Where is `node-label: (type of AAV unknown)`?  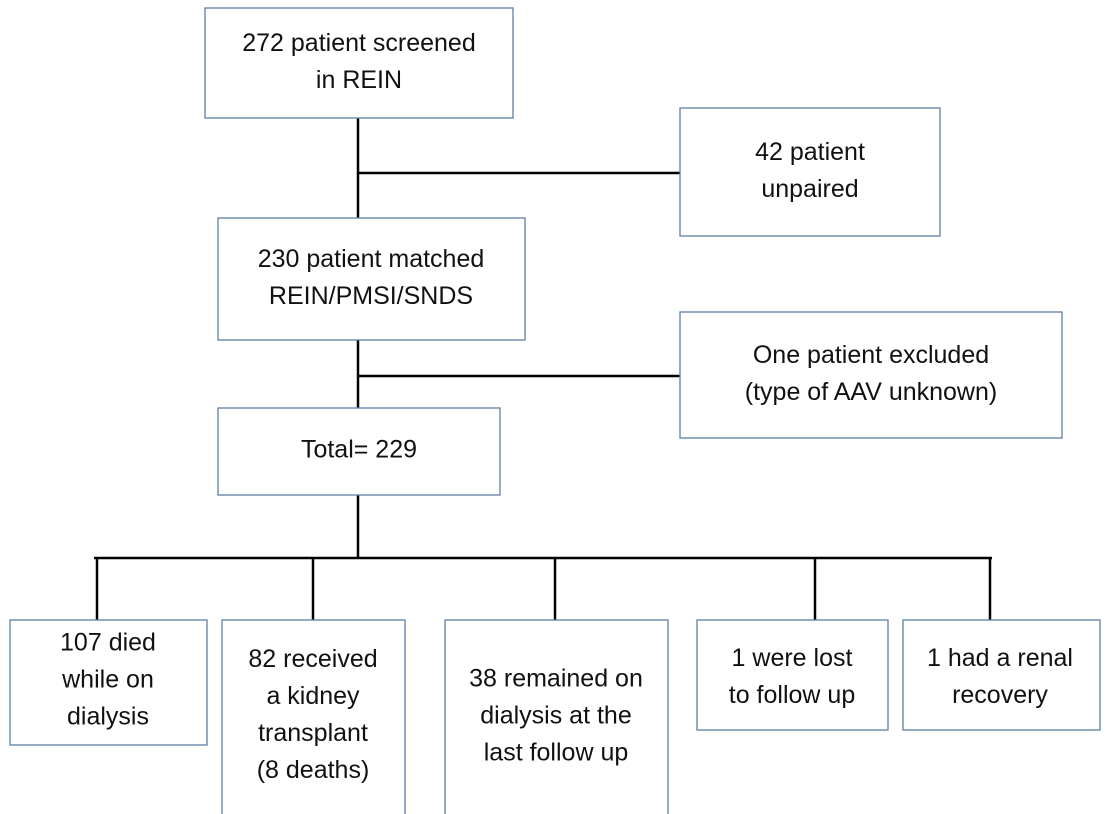
node-label: (type of AAV unknown) is located at coordinates (871, 392).